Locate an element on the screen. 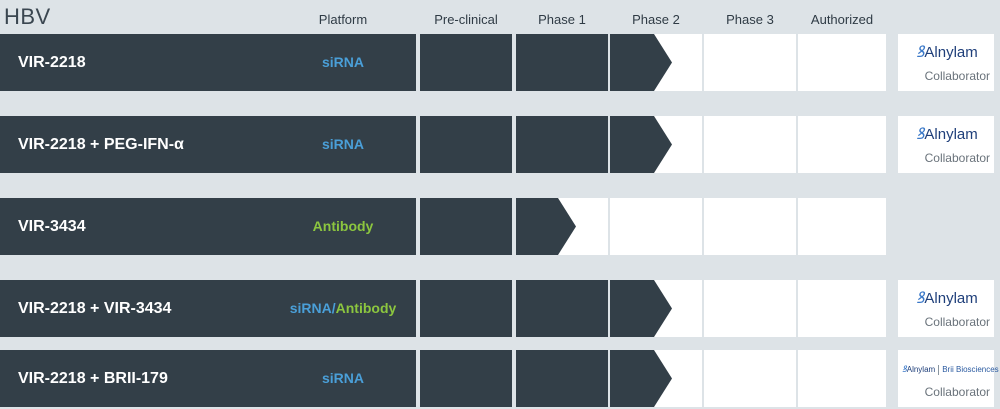 The image size is (1000, 409). header-preclinical: Pre-clinical is located at coordinates (466, 19).